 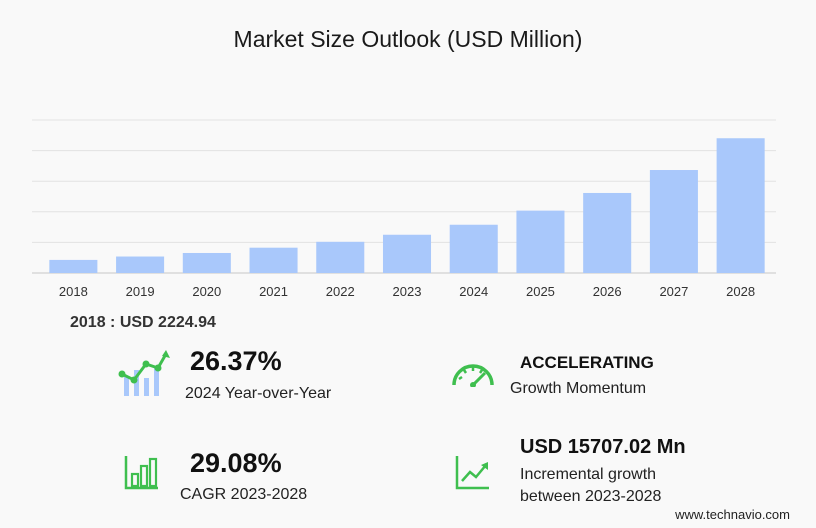 What do you see at coordinates (732, 514) in the screenshot?
I see `footer-url: www.technavio.com` at bounding box center [732, 514].